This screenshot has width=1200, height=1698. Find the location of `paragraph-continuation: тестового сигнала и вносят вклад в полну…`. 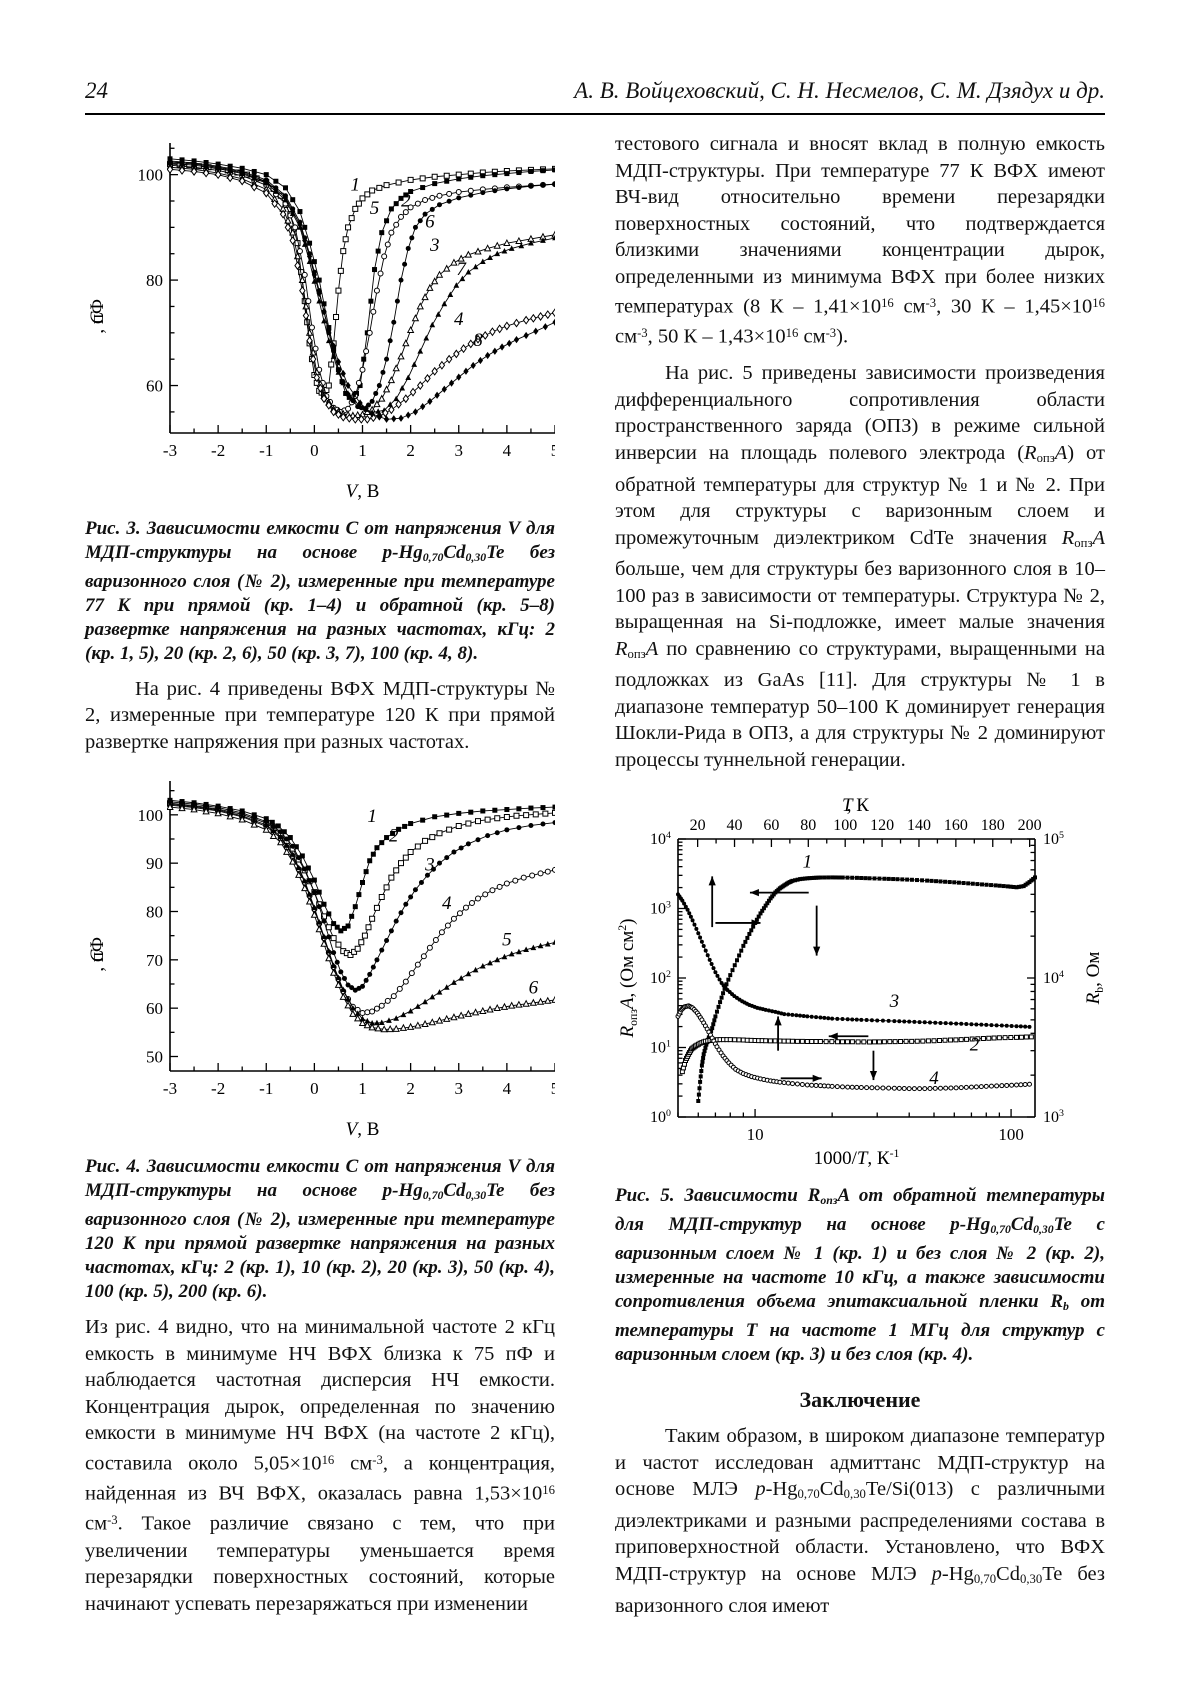

paragraph-continuation: тестового сигнала и вносят вклад в полну… is located at coordinates (860, 240).